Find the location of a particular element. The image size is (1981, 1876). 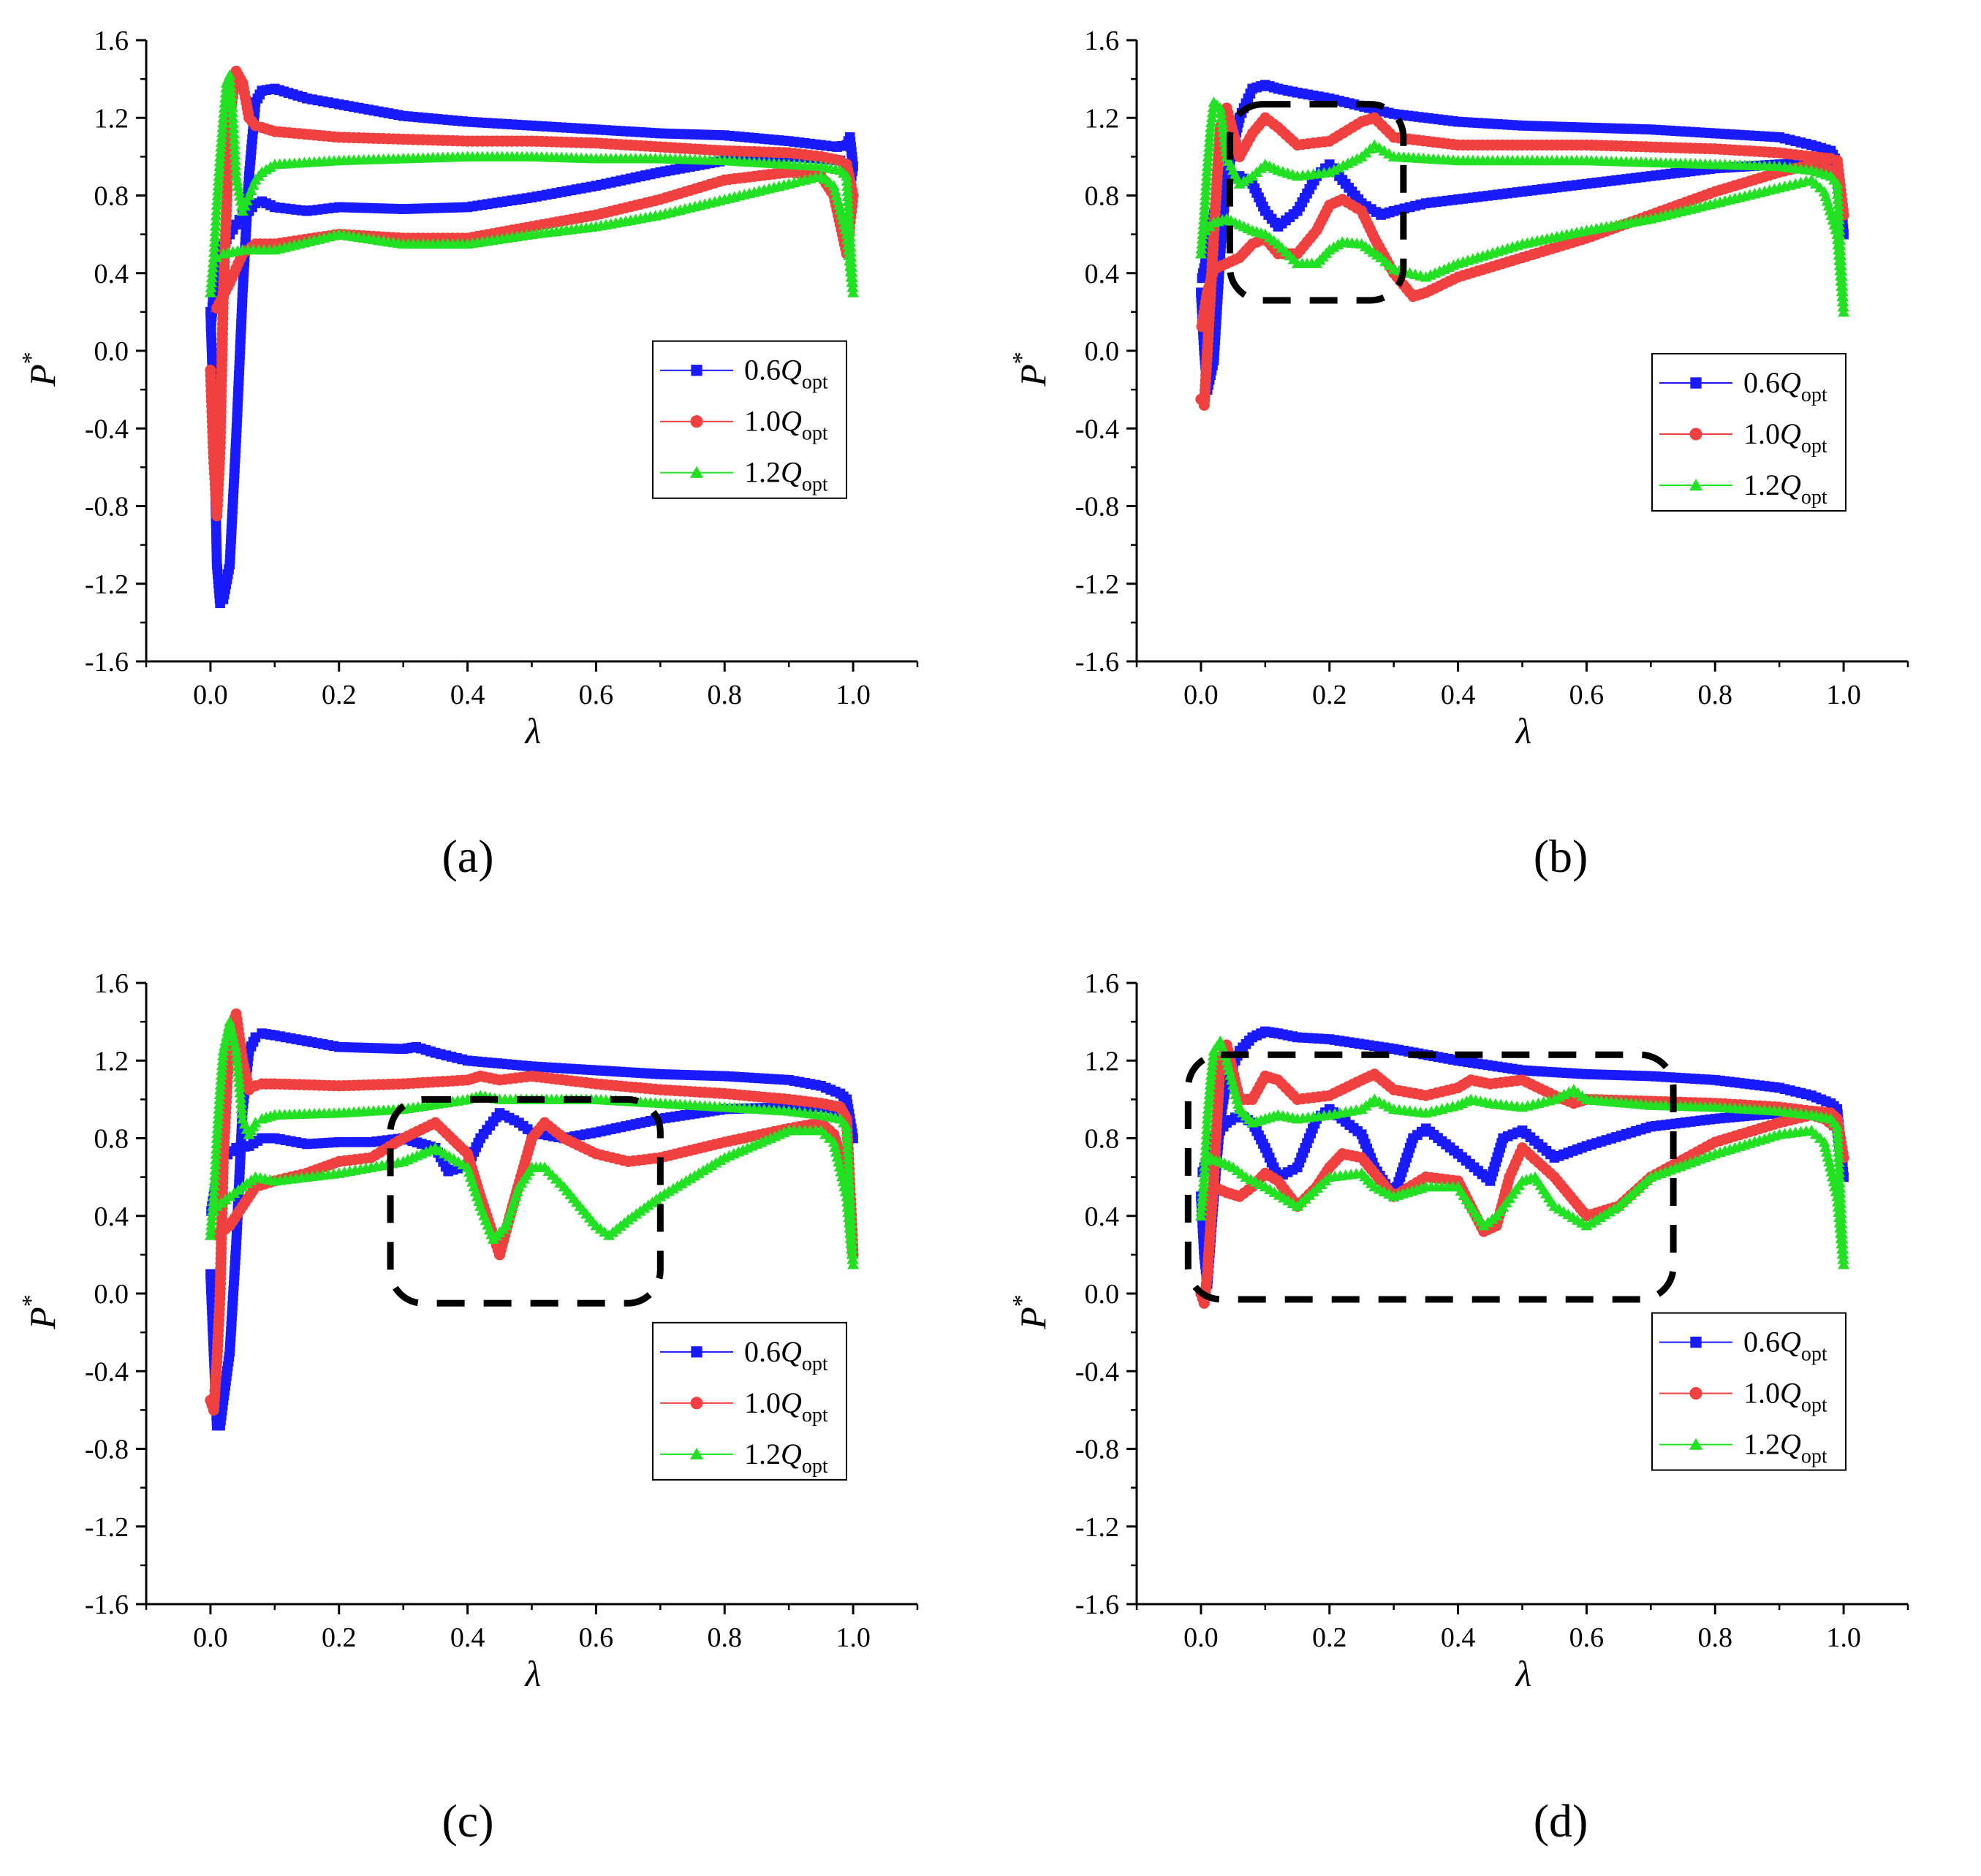

legend-label-prefix: 1.0 is located at coordinates (763, 421).